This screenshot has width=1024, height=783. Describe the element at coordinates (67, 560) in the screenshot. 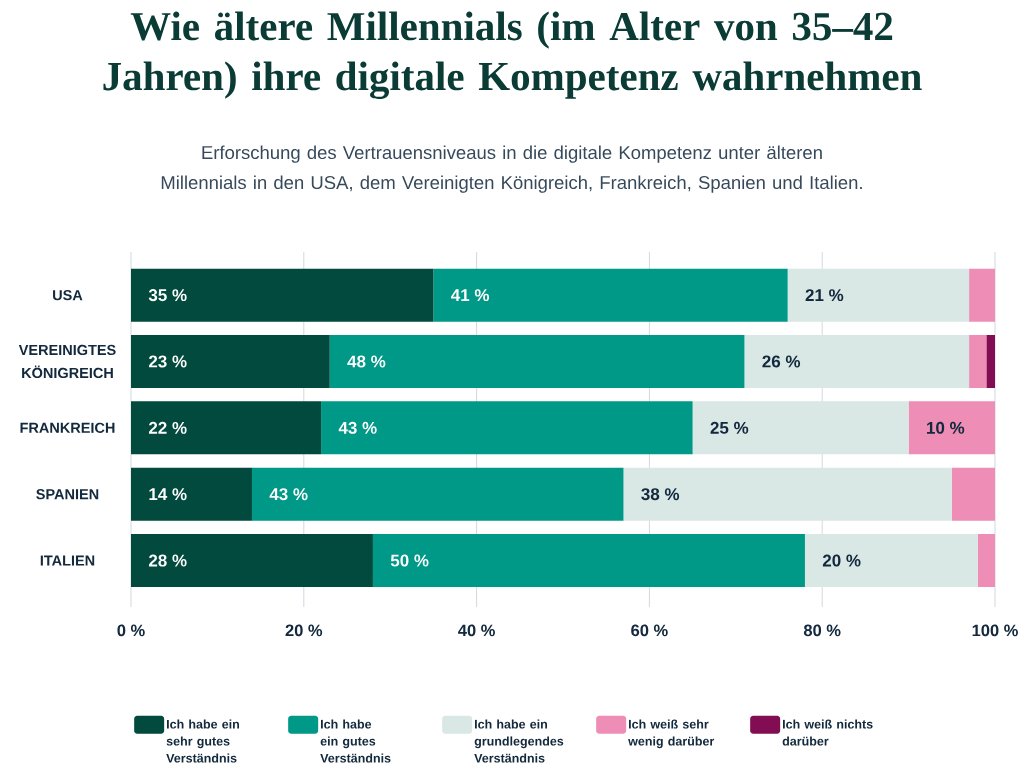

I see `y-tick-label: ITALIEN` at that location.